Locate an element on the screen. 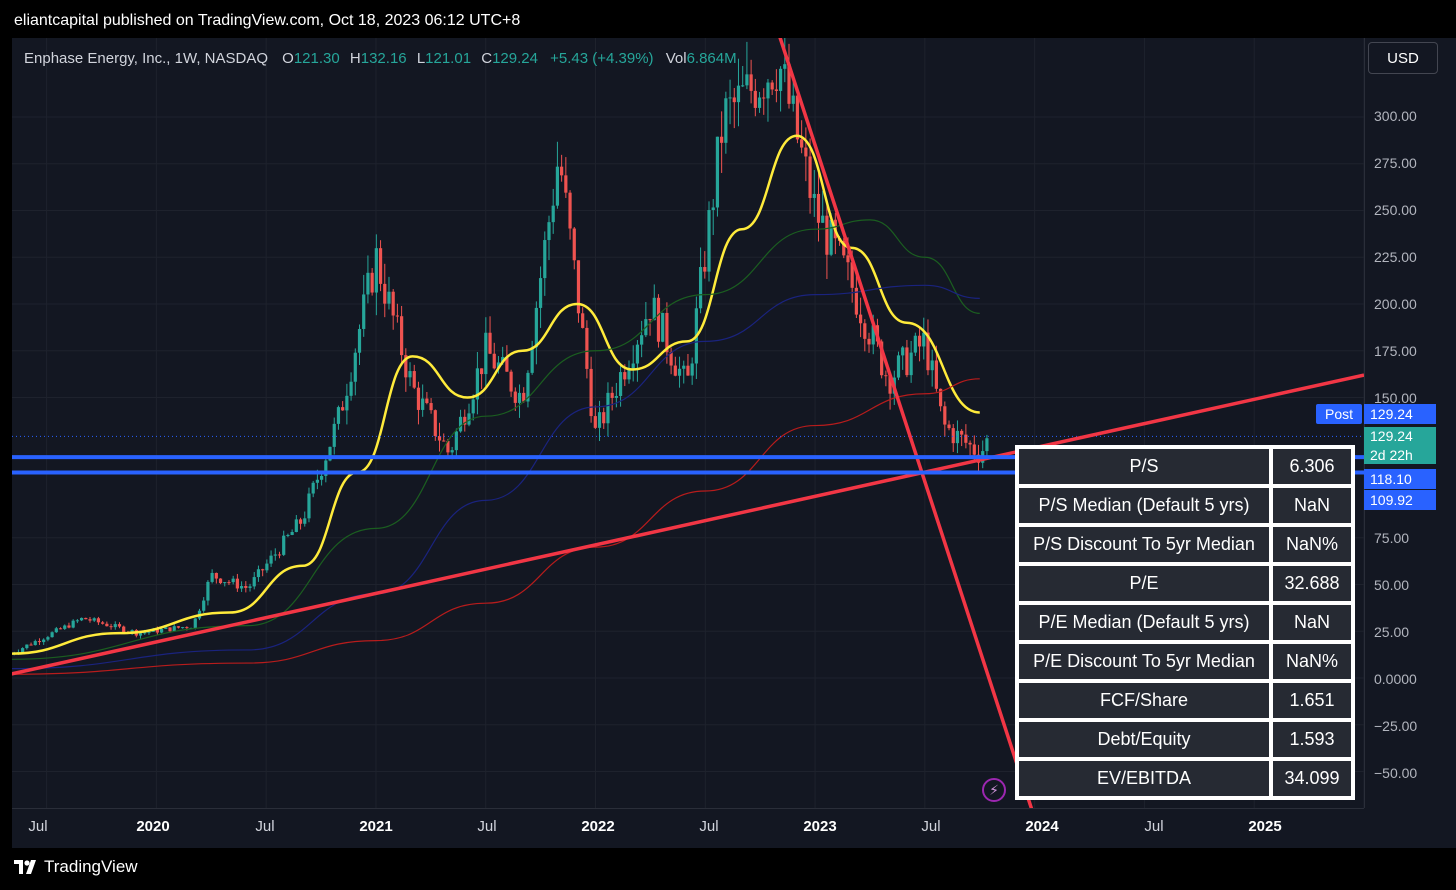 Image resolution: width=1456 pixels, height=890 pixels. lightning-icon: ⚡ is located at coordinates (994, 790).